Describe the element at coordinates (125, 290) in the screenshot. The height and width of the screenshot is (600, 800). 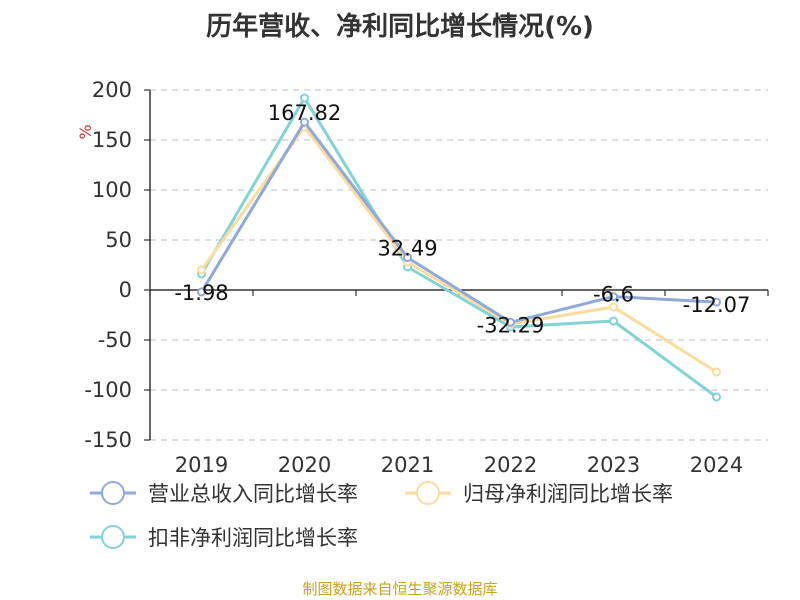
I see `y-tick-label: 0` at that location.